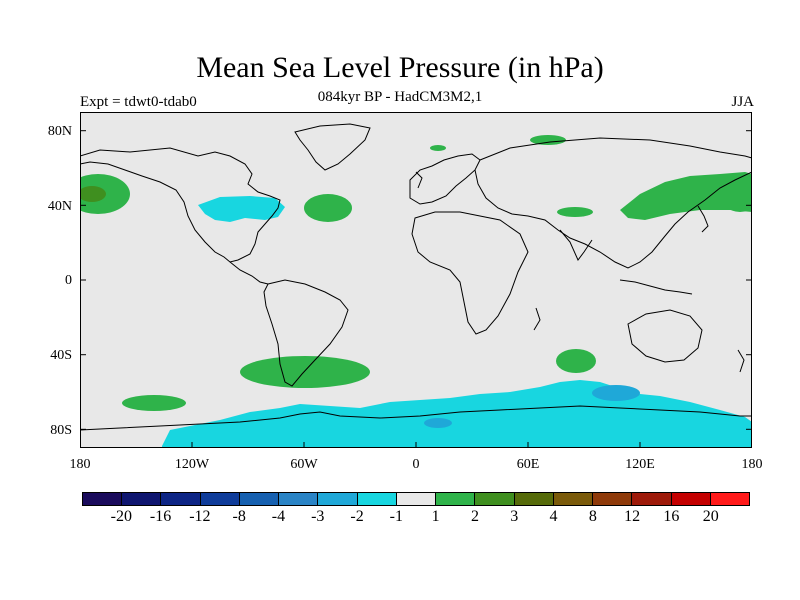  Describe the element at coordinates (241, 209) in the screenshot. I see `negative-anomaly-north-america` at that location.